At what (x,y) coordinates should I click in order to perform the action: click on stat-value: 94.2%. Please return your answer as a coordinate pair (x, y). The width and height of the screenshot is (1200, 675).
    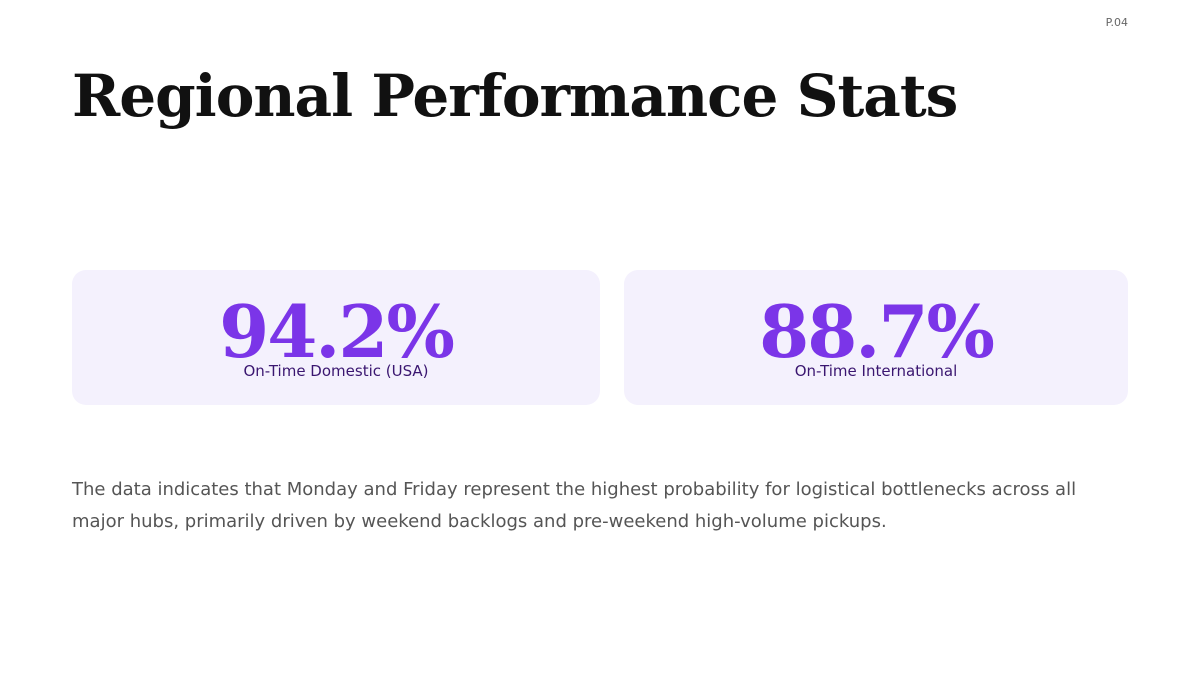
    Looking at the image, I should click on (337, 331).